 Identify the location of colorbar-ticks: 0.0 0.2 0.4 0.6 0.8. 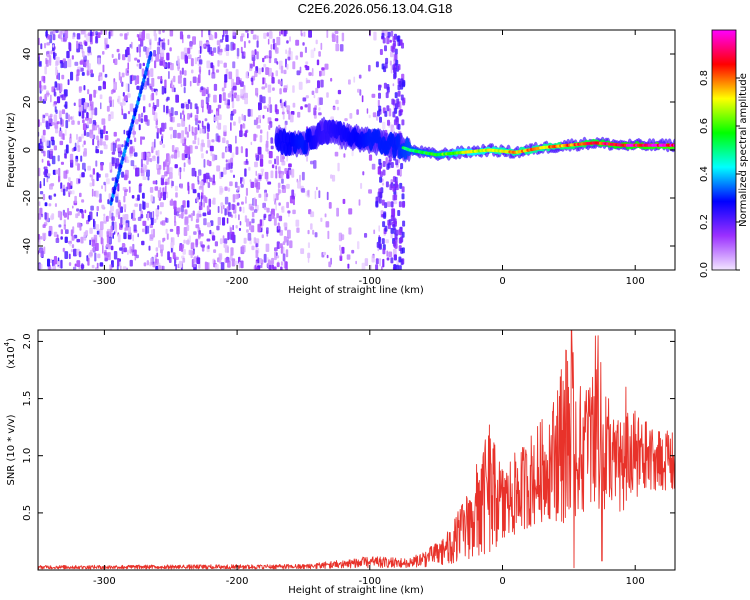
(719, 174).